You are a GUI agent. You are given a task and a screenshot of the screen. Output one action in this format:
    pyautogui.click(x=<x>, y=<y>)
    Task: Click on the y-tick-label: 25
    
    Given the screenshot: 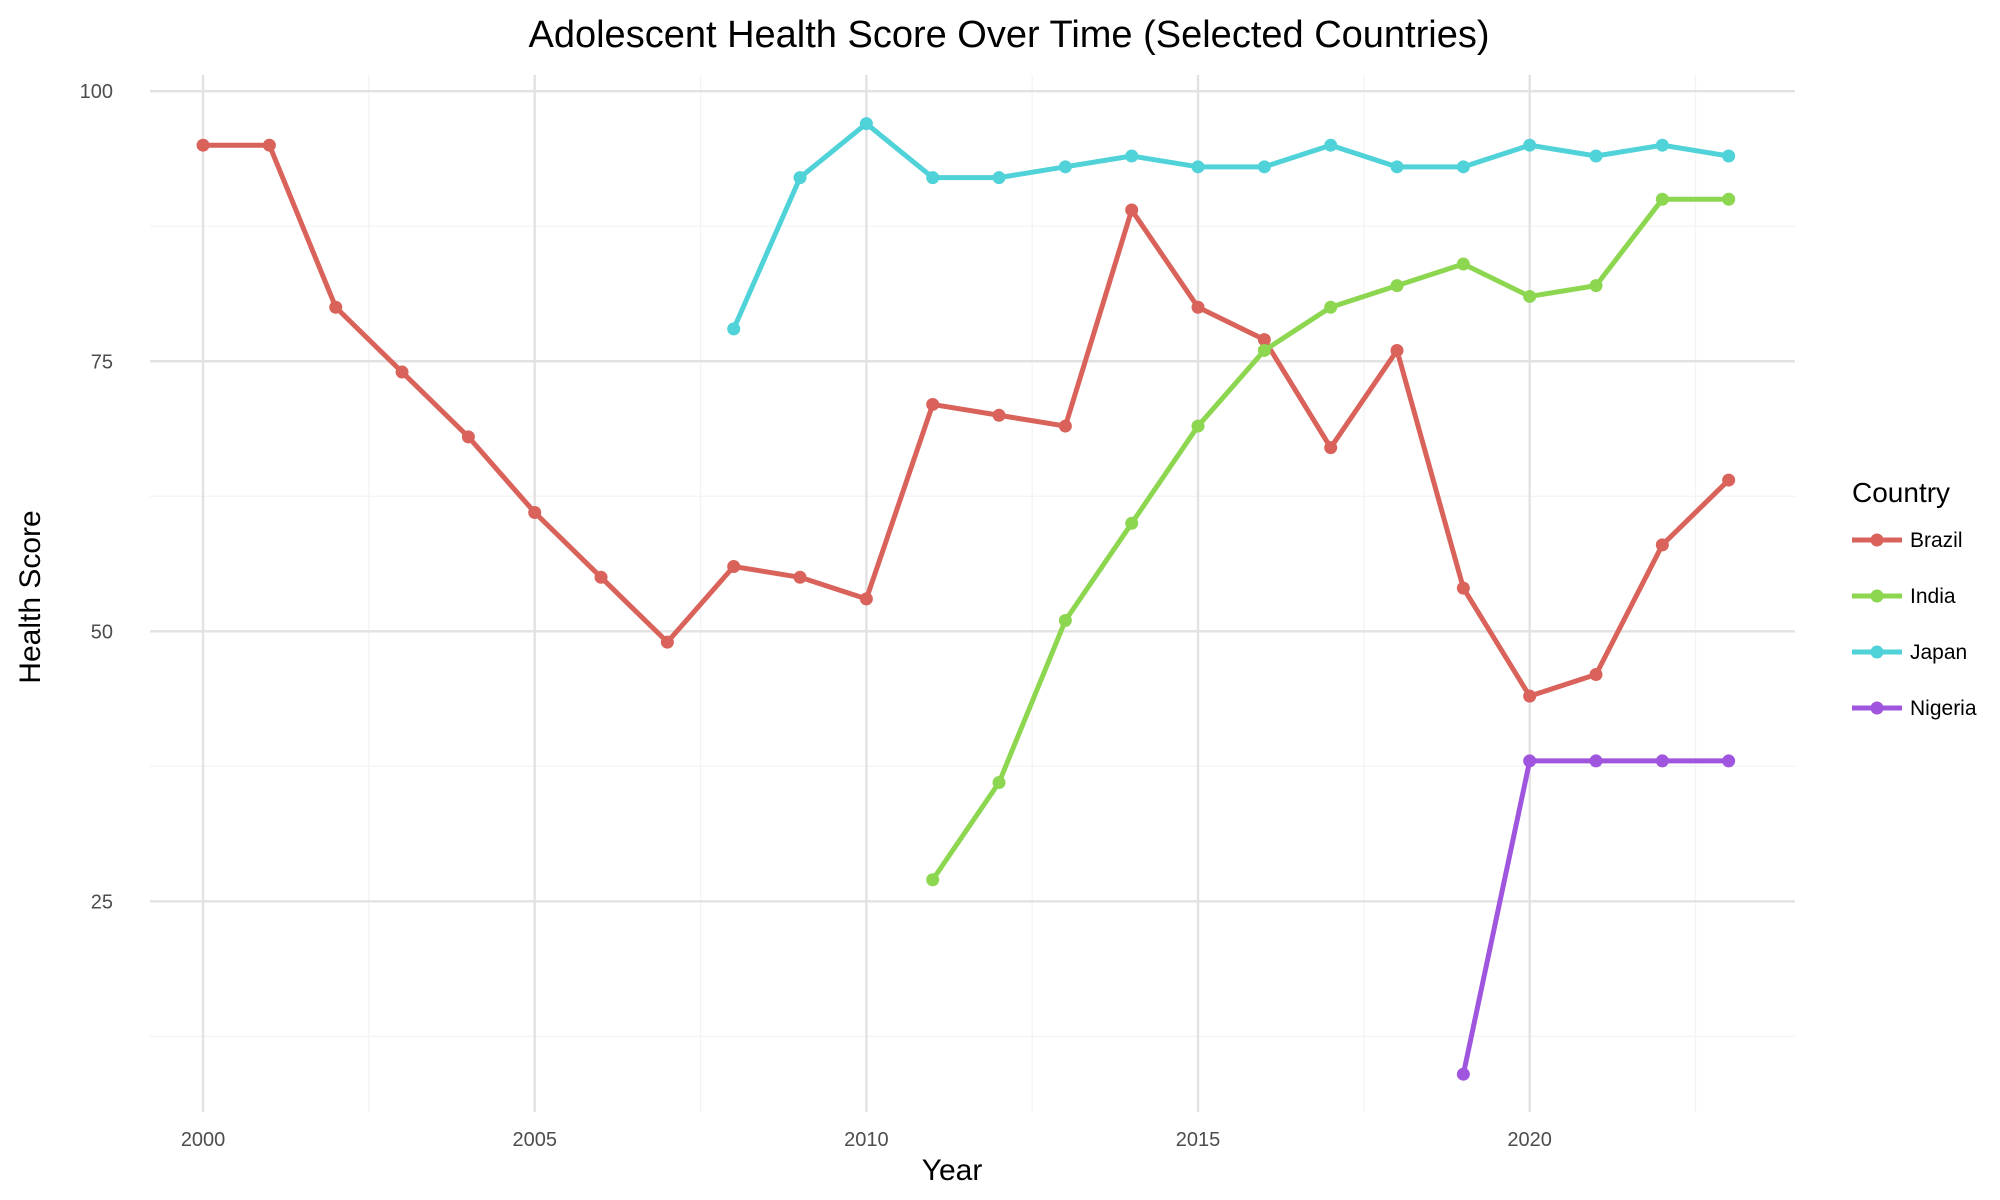 What is the action you would take?
    pyautogui.click(x=102, y=902)
    